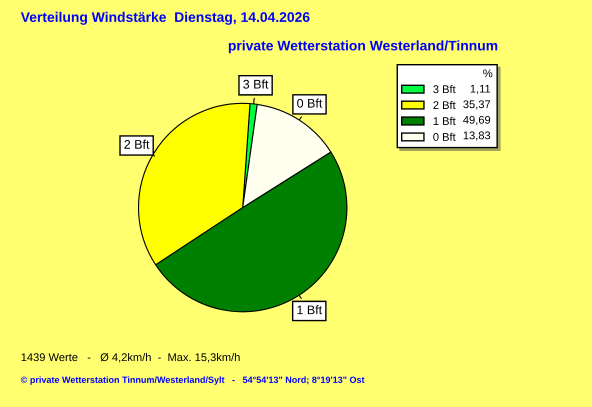 This screenshot has width=592, height=407. I want to click on legend-label: 1 Bft, so click(445, 120).